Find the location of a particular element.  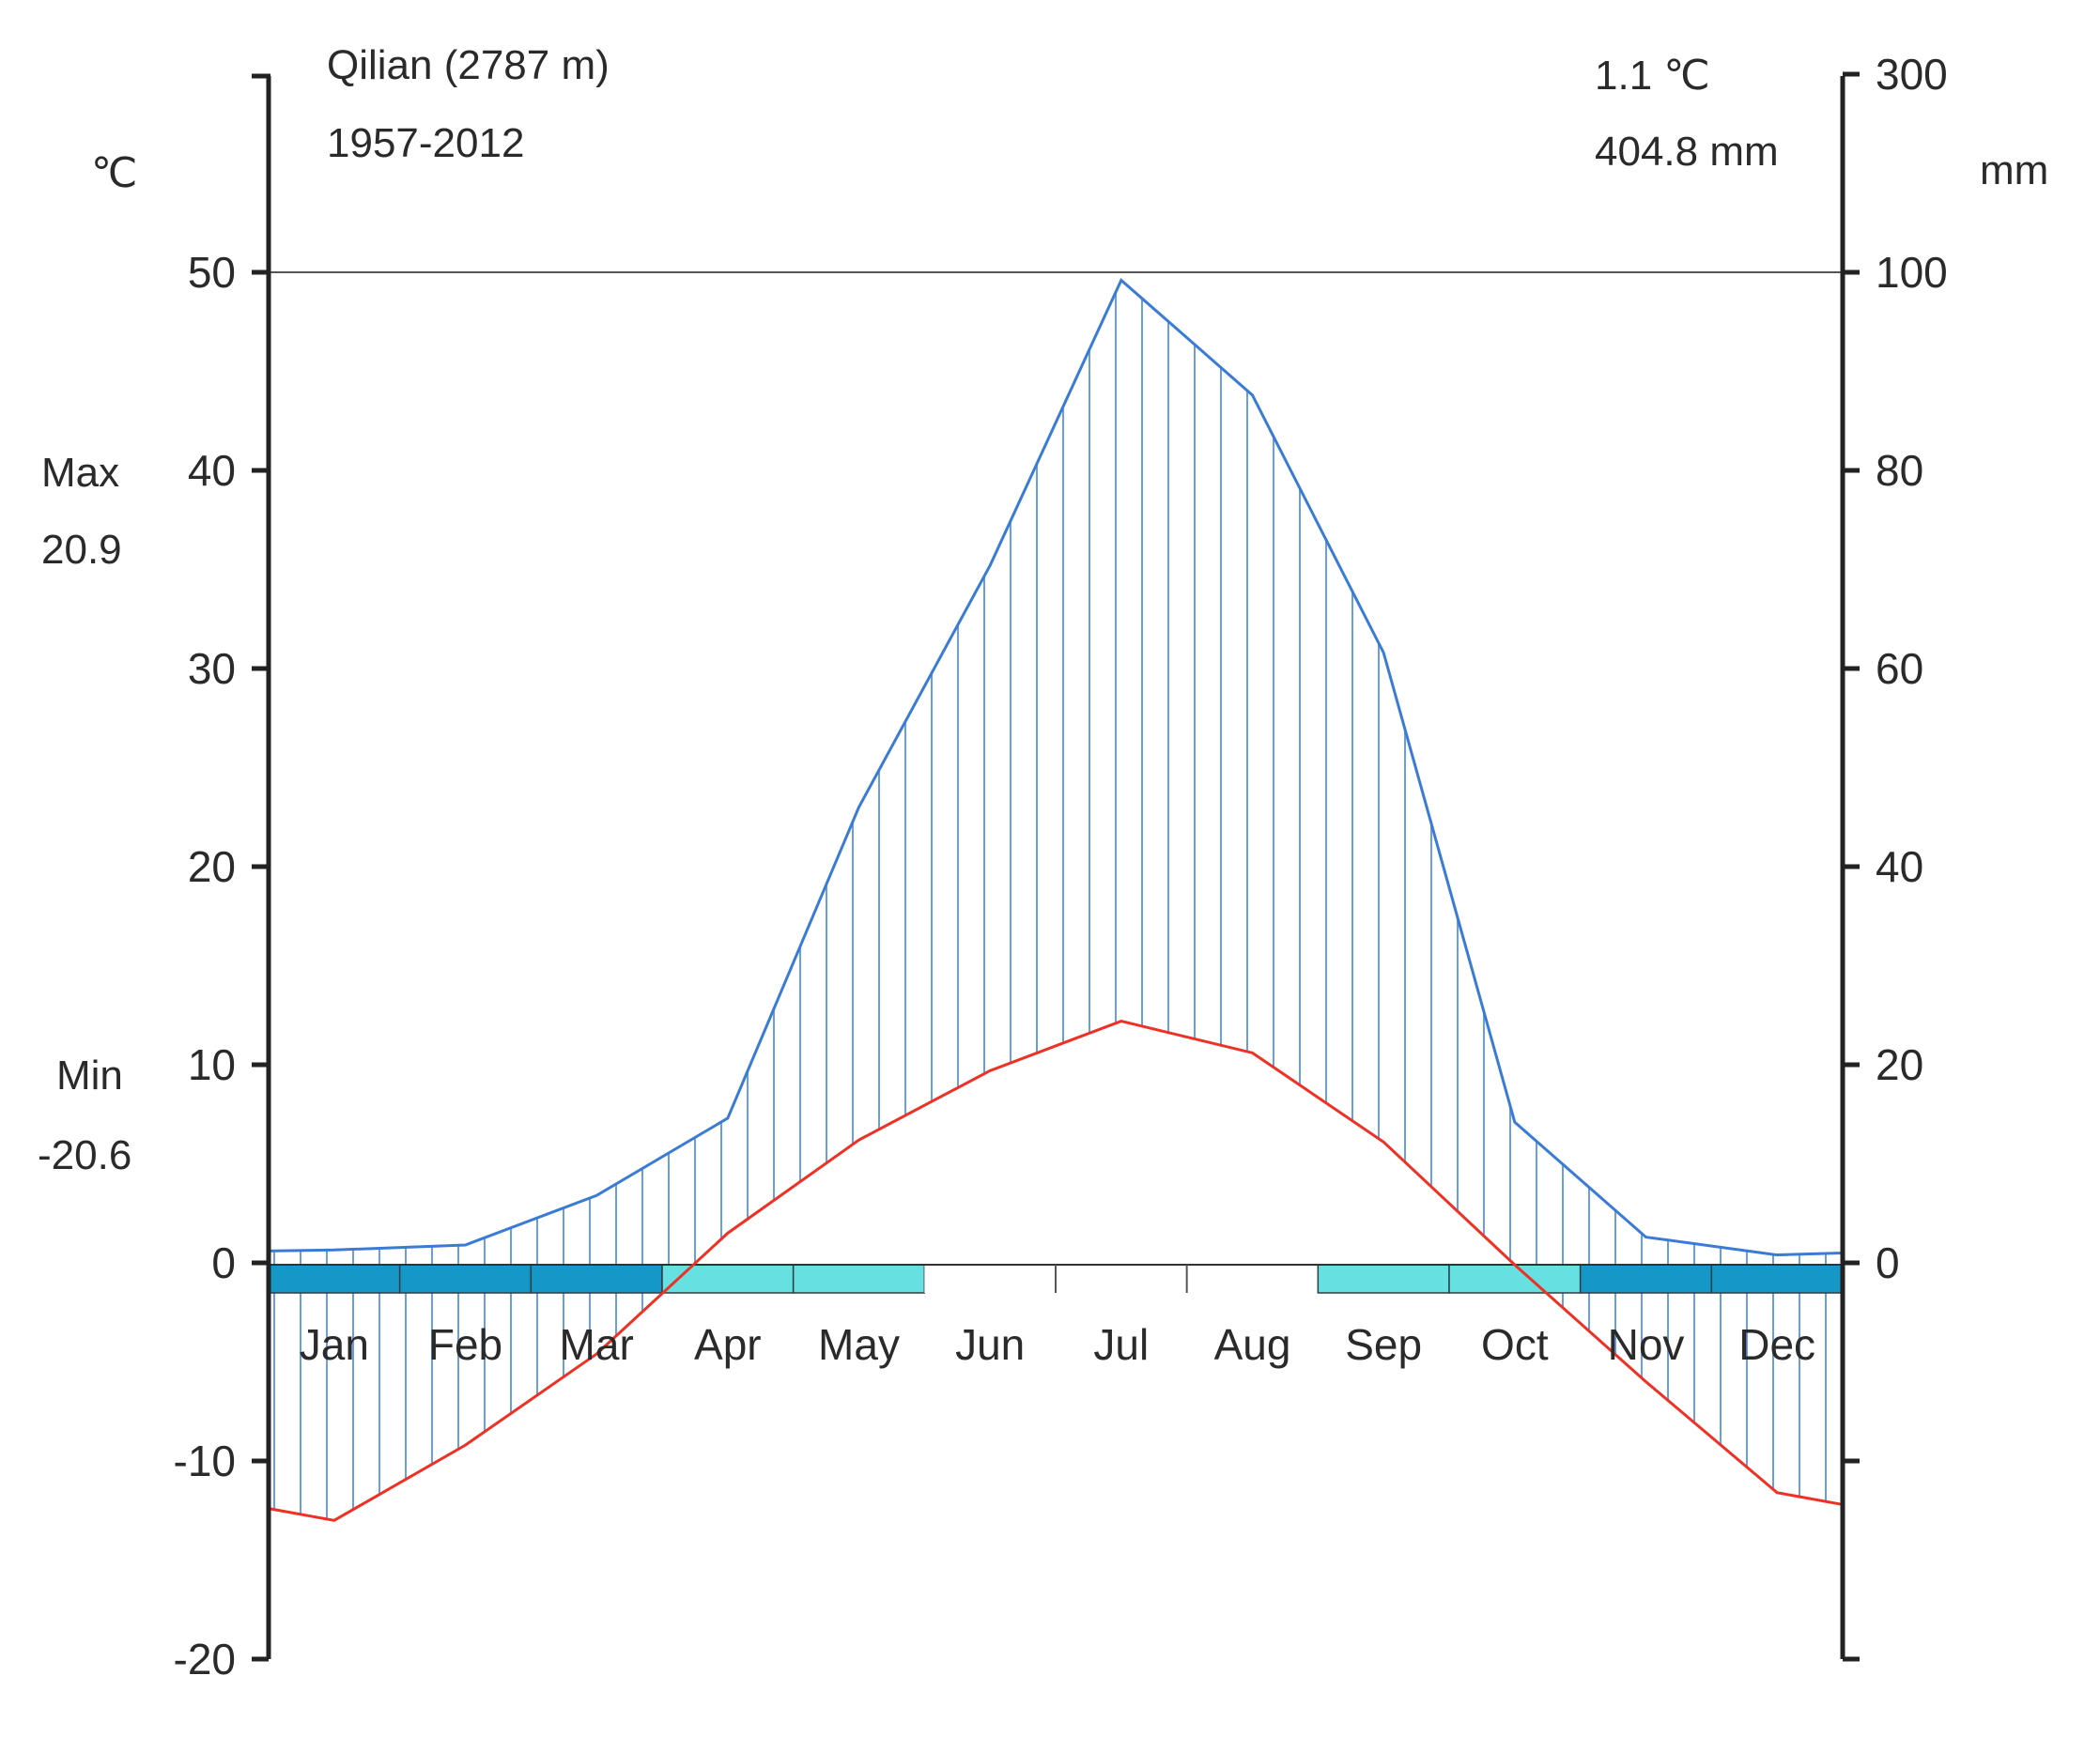

frost-bar-feb is located at coordinates (466, 1279).